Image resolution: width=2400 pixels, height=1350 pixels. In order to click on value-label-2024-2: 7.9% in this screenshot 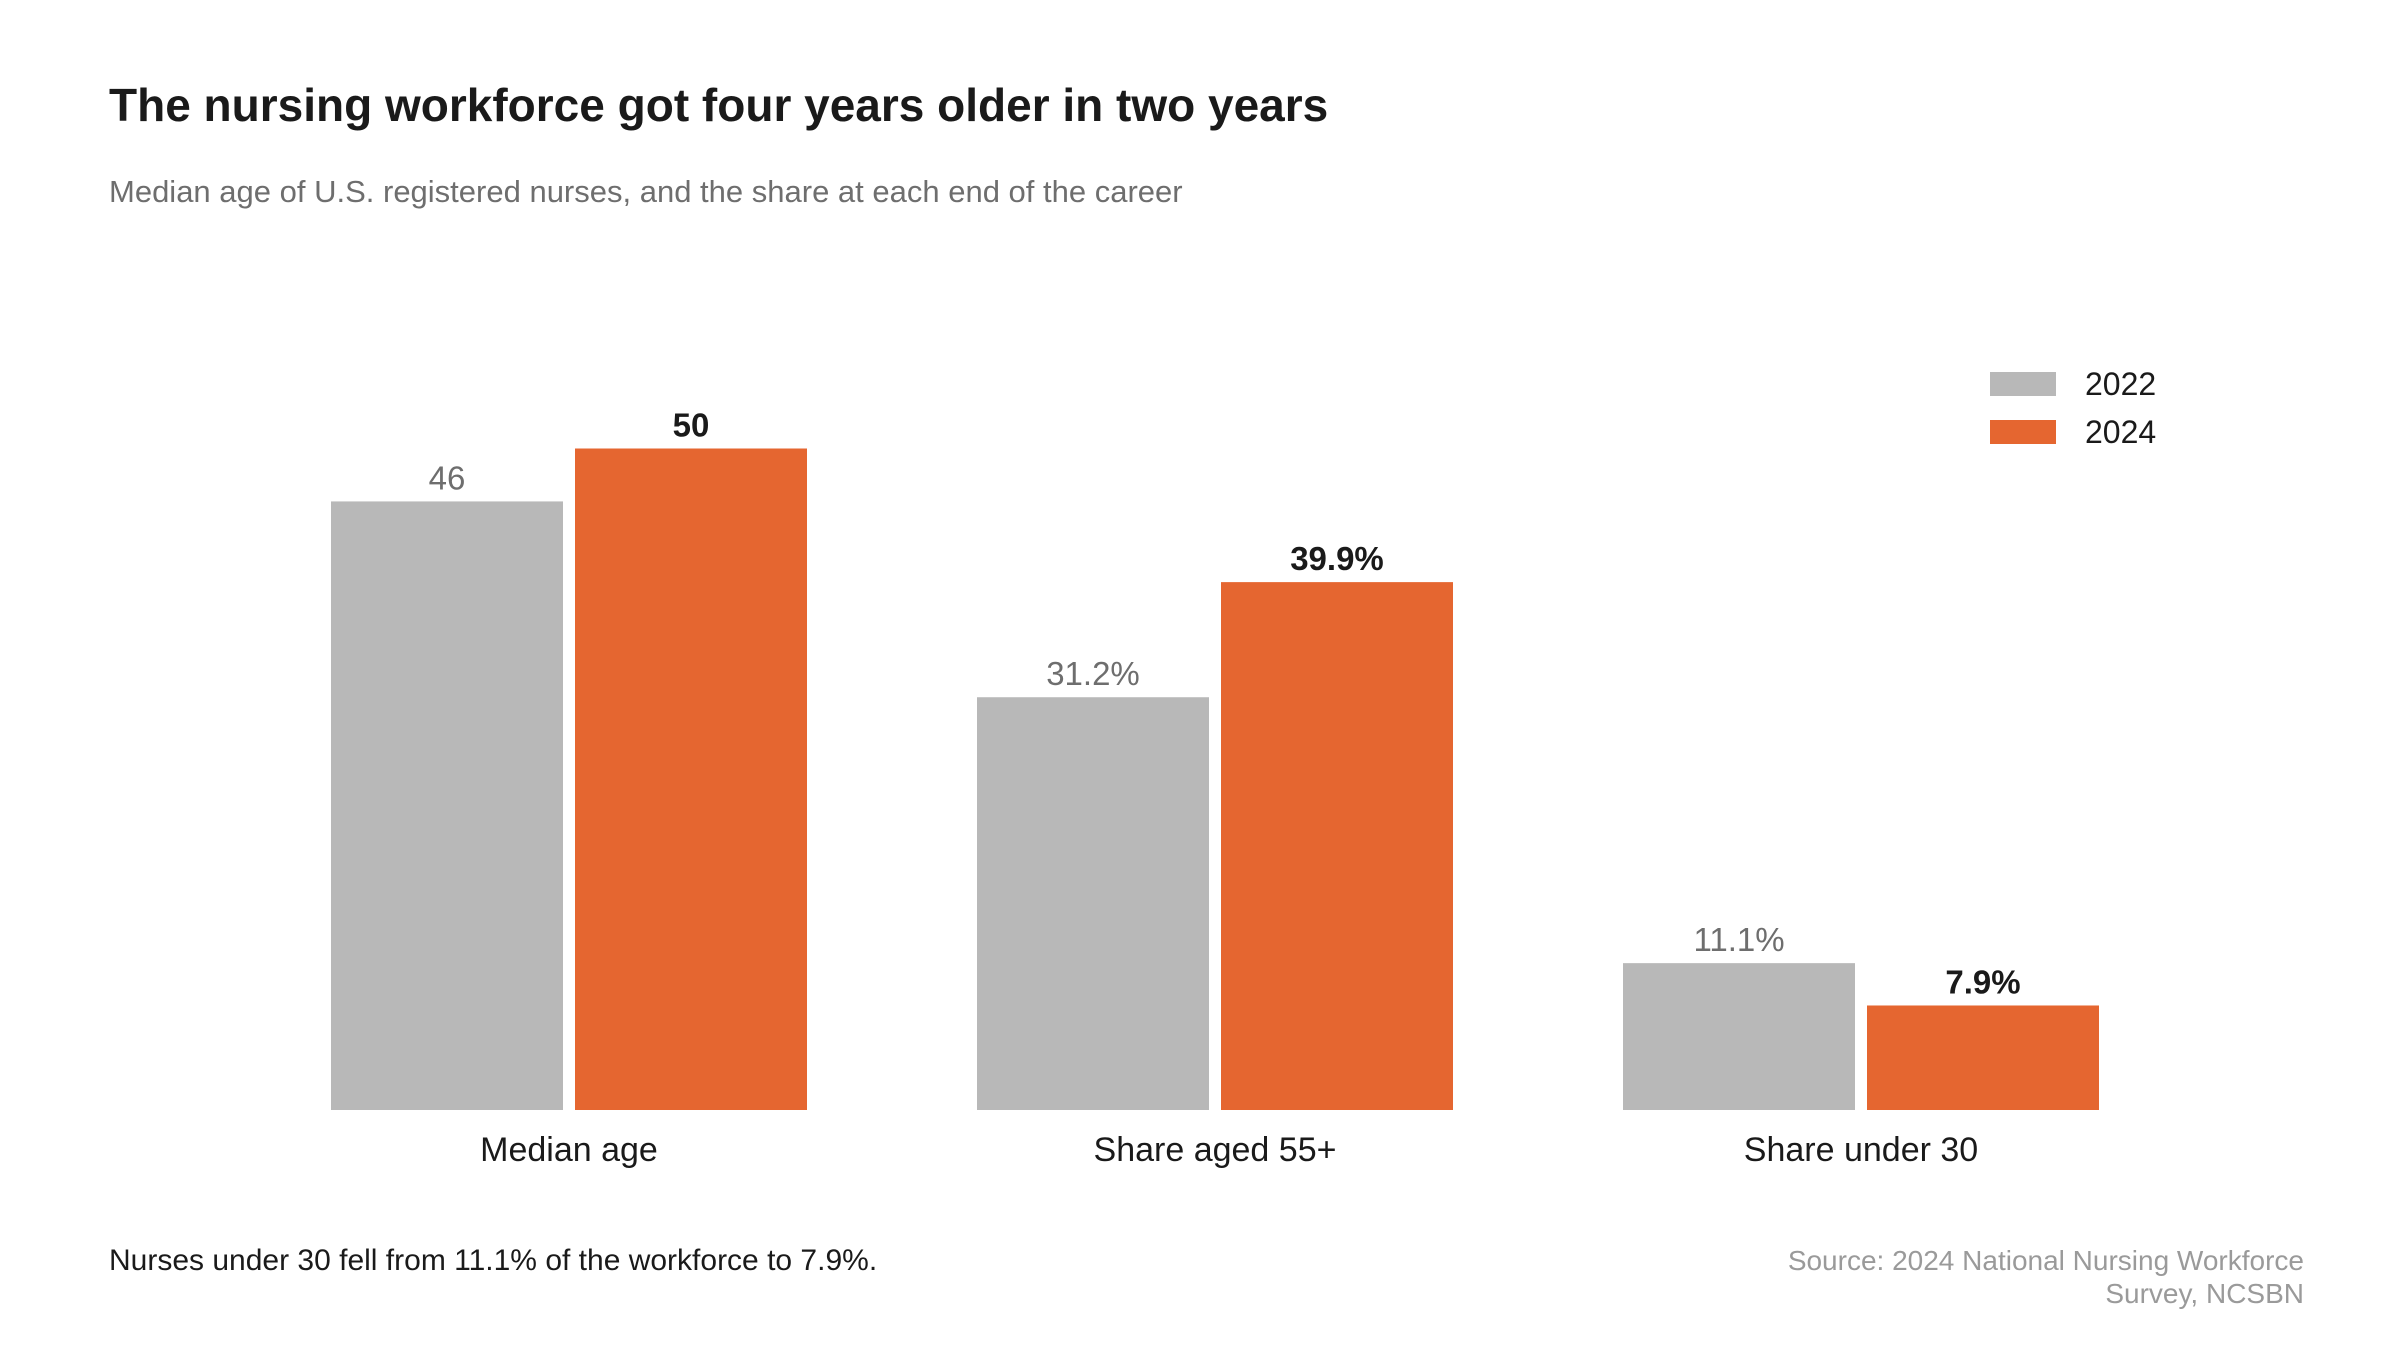, I will do `click(1982, 981)`.